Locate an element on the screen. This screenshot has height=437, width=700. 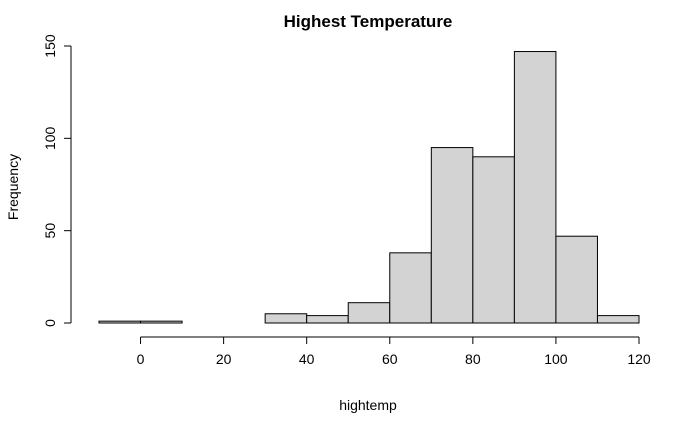
y-axis-title: Frequency is located at coordinates (13, 187).